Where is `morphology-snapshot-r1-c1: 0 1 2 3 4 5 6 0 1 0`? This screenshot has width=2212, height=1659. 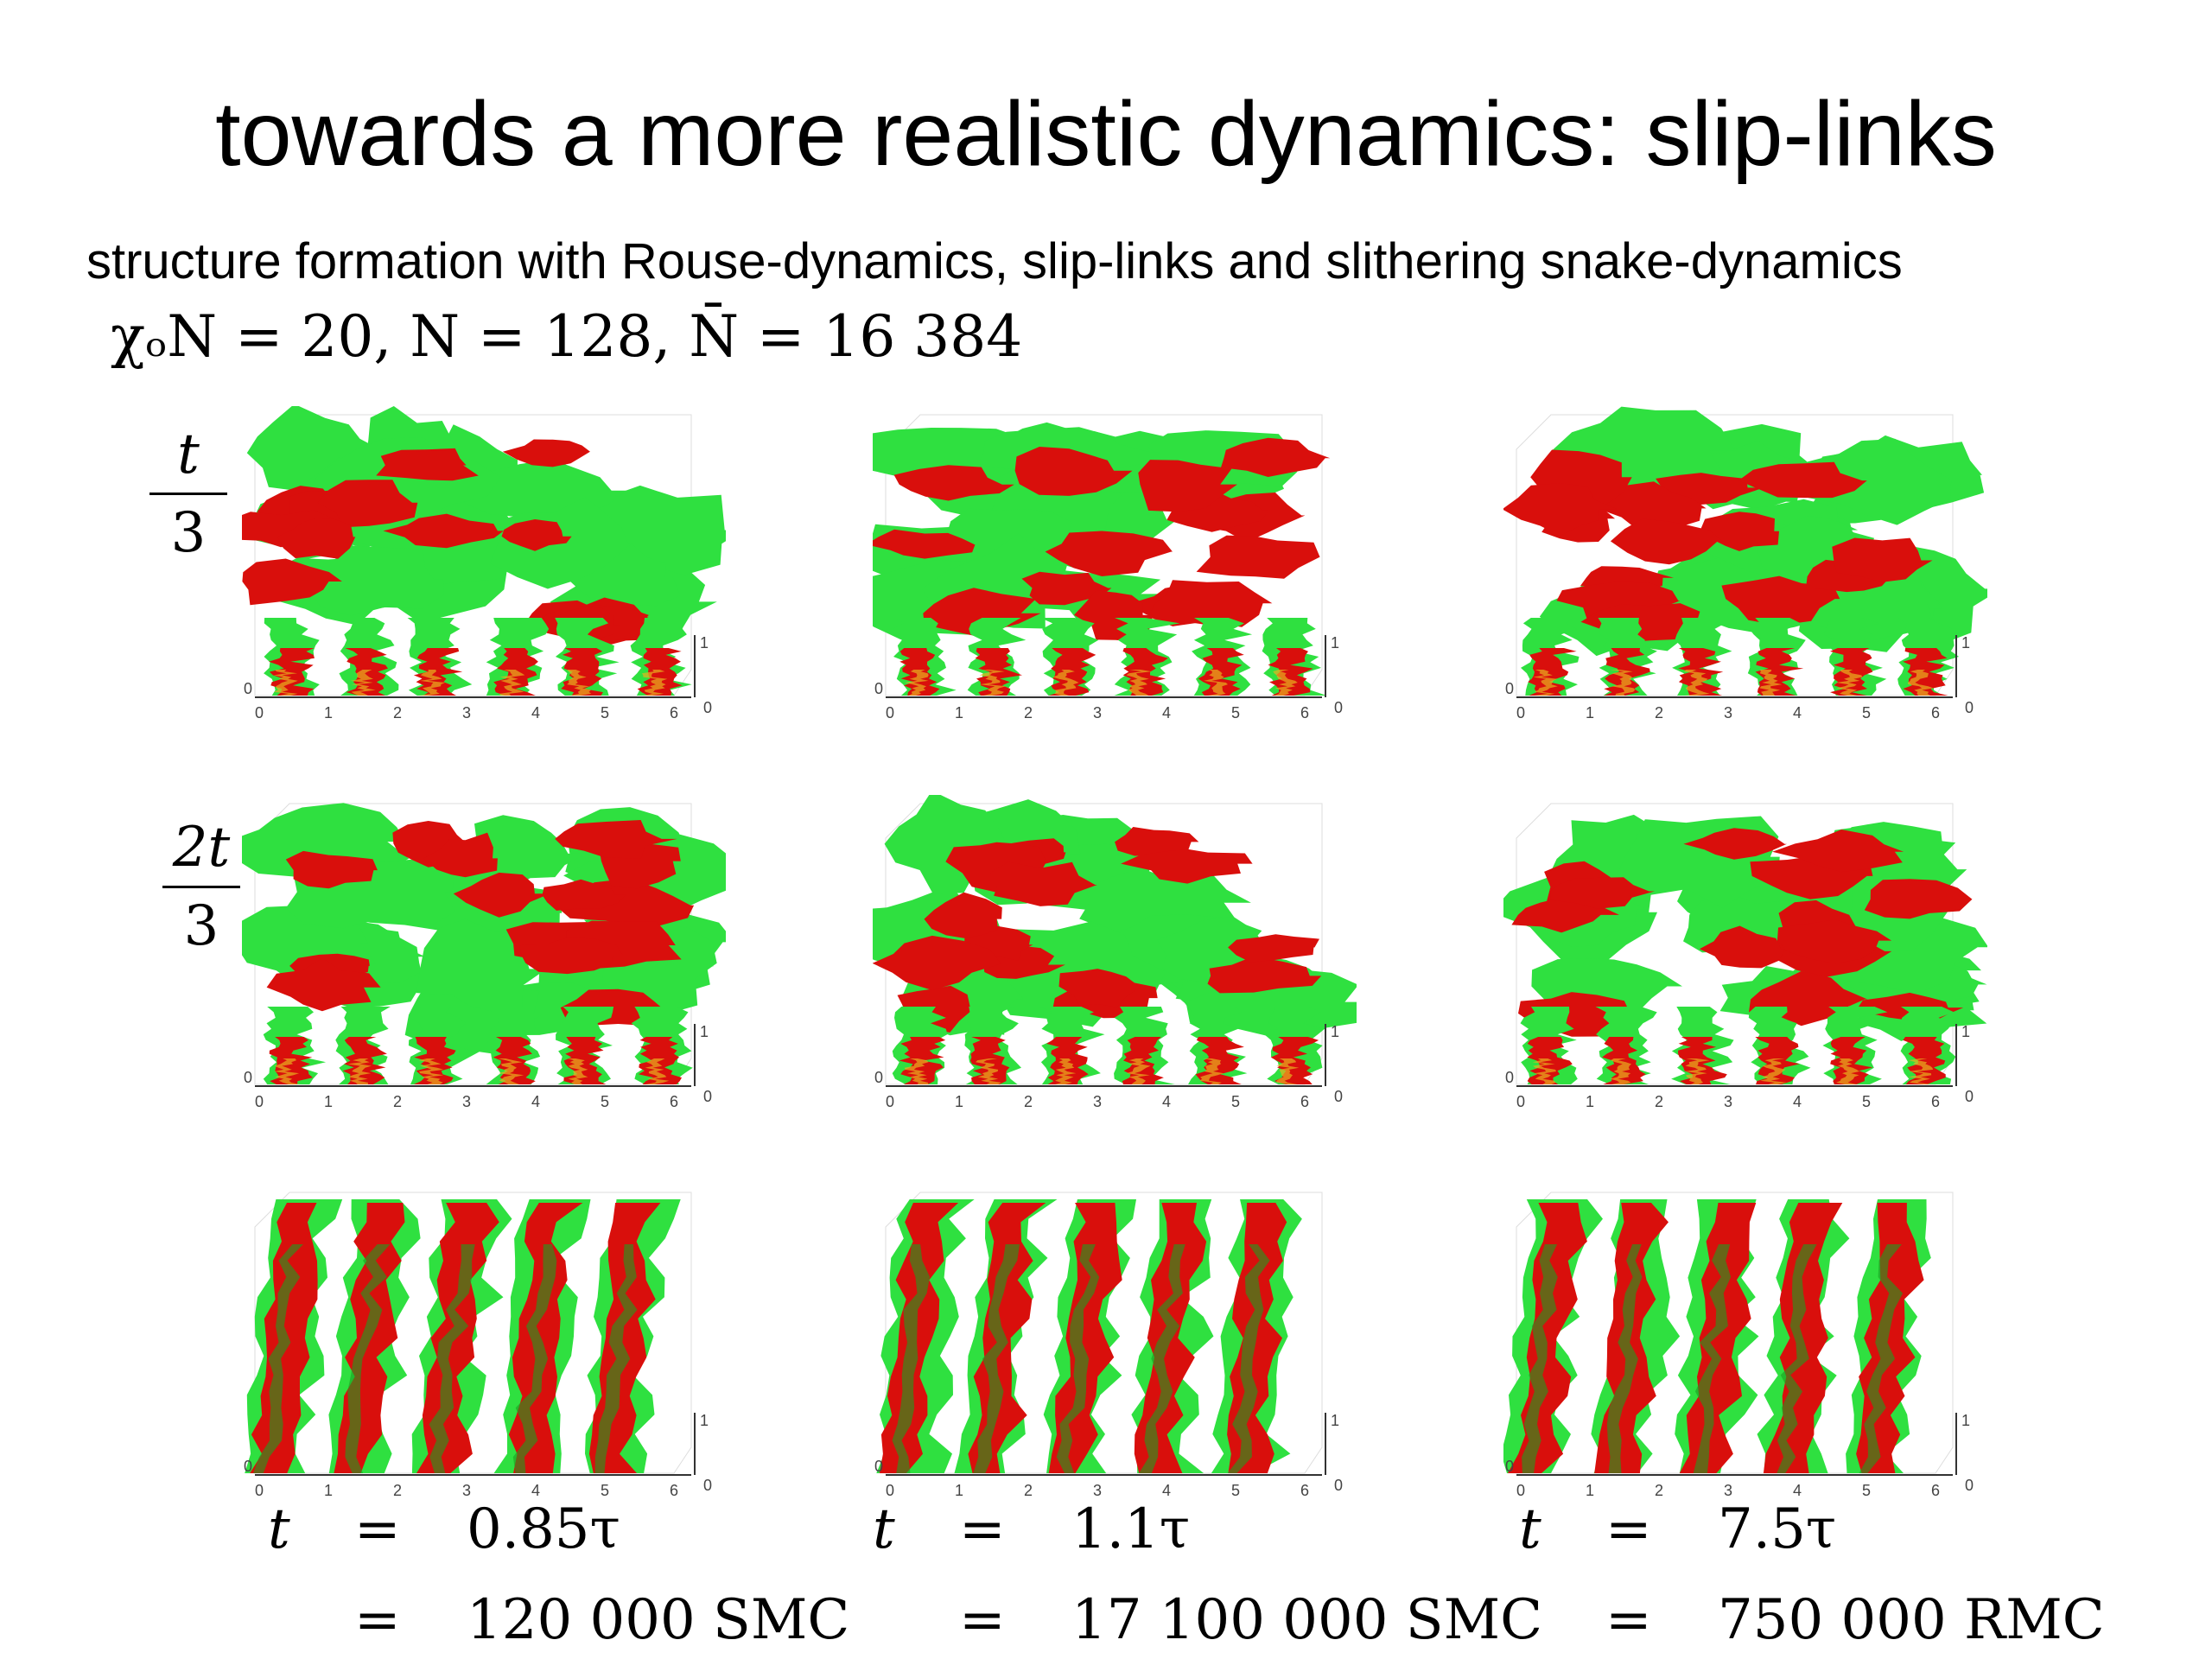
morphology-snapshot-r1-c1: 0 1 2 3 4 5 6 0 1 0 is located at coordinates (484, 570).